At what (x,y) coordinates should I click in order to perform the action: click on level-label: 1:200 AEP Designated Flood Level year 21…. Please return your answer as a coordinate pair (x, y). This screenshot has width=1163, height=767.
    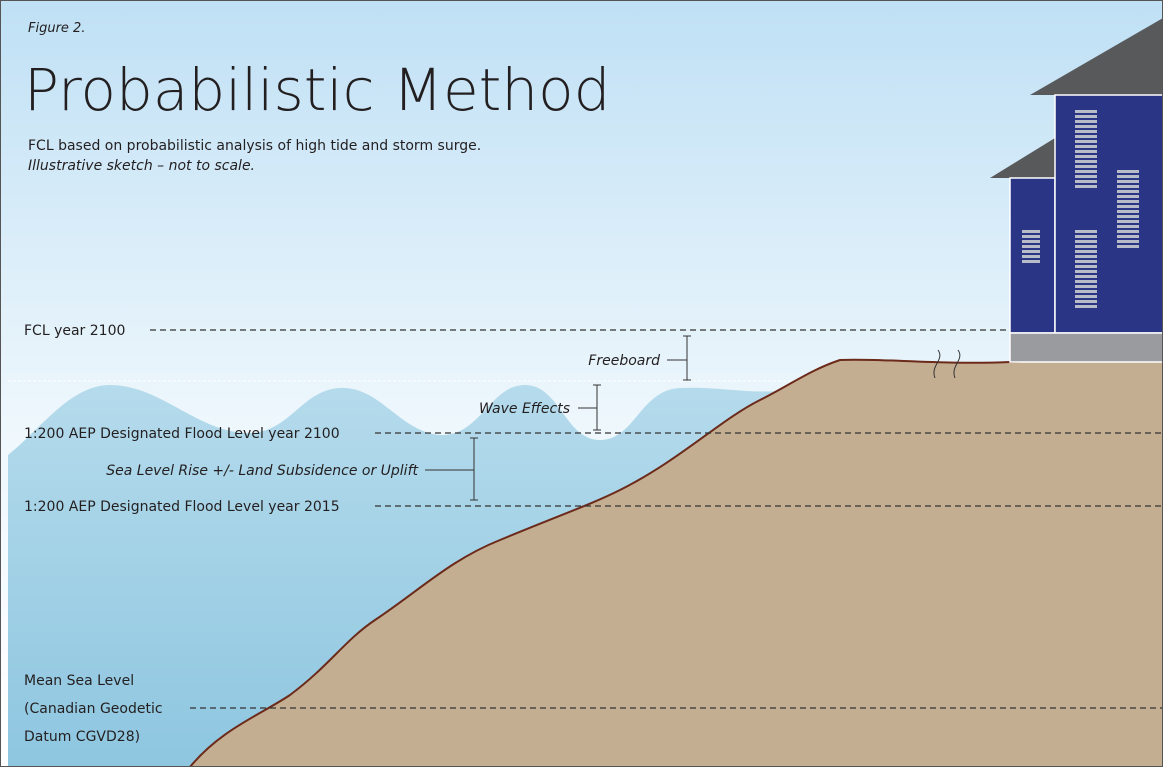
    Looking at the image, I should click on (182, 434).